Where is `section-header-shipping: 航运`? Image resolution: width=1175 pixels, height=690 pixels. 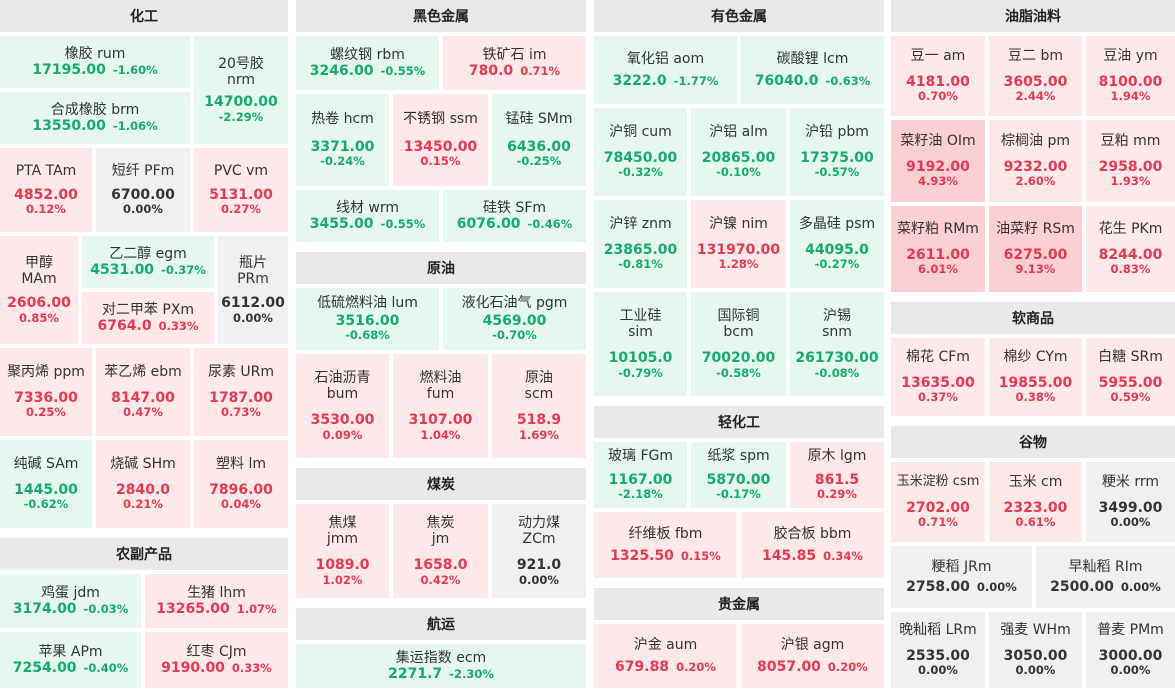
section-header-shipping: 航运 is located at coordinates (441, 624).